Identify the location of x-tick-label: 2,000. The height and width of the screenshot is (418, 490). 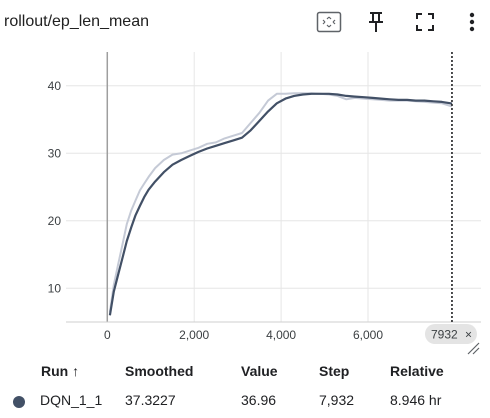
(194, 335).